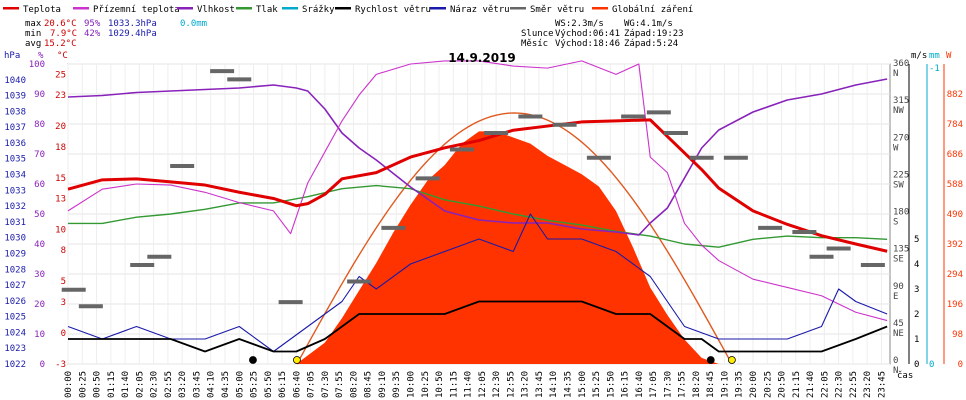  Describe the element at coordinates (587, 44) in the screenshot. I see `summary-moon-rise: Východ:18:46` at that location.